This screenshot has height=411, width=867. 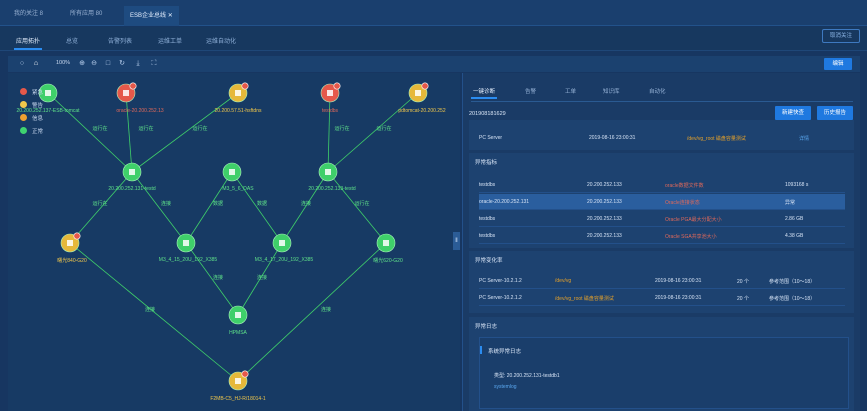 I want to click on legend-item: 正常, so click(x=31, y=130).